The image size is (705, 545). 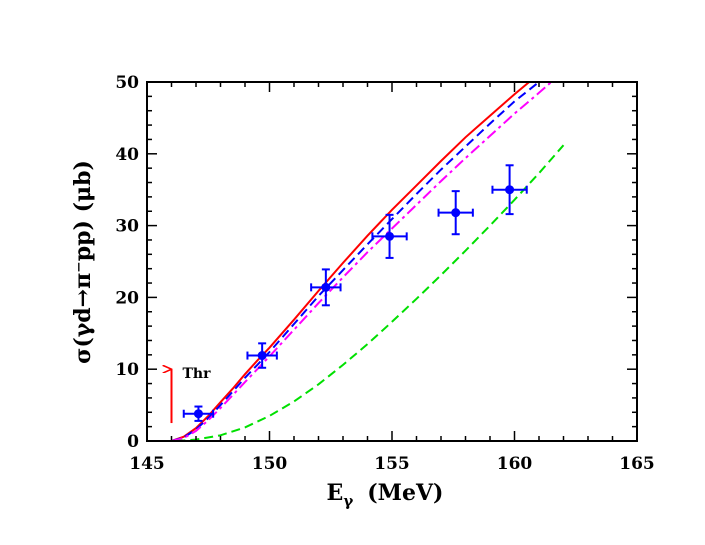 I want to click on y-tick-label: 40, so click(x=127, y=155).